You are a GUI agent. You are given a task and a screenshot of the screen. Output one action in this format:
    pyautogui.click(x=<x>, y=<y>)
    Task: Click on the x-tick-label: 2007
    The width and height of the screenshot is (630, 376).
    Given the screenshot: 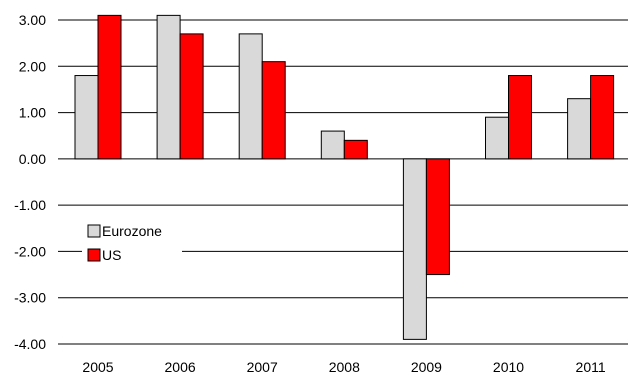 What is the action you would take?
    pyautogui.click(x=262, y=367)
    